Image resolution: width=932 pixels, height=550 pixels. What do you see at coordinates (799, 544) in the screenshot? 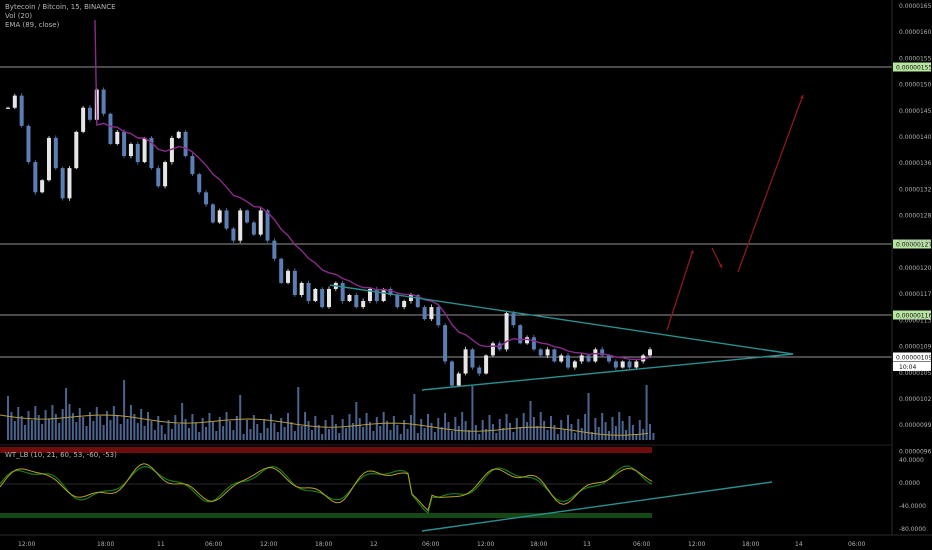
I see `time-axis-label: 14` at bounding box center [799, 544].